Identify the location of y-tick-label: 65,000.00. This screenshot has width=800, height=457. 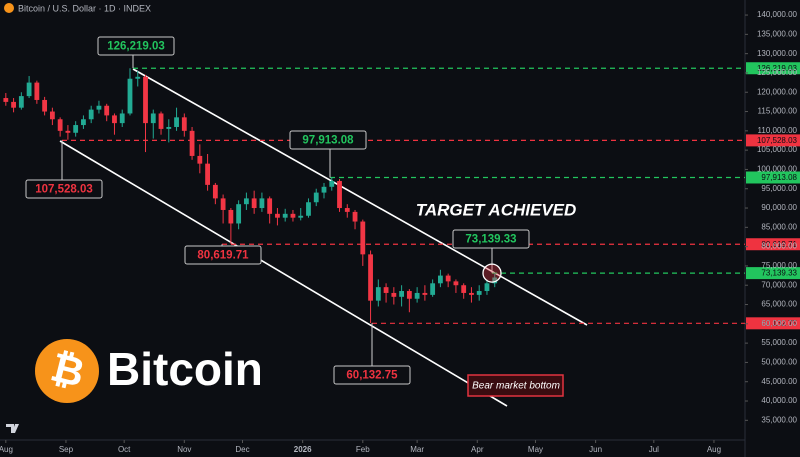
(779, 304).